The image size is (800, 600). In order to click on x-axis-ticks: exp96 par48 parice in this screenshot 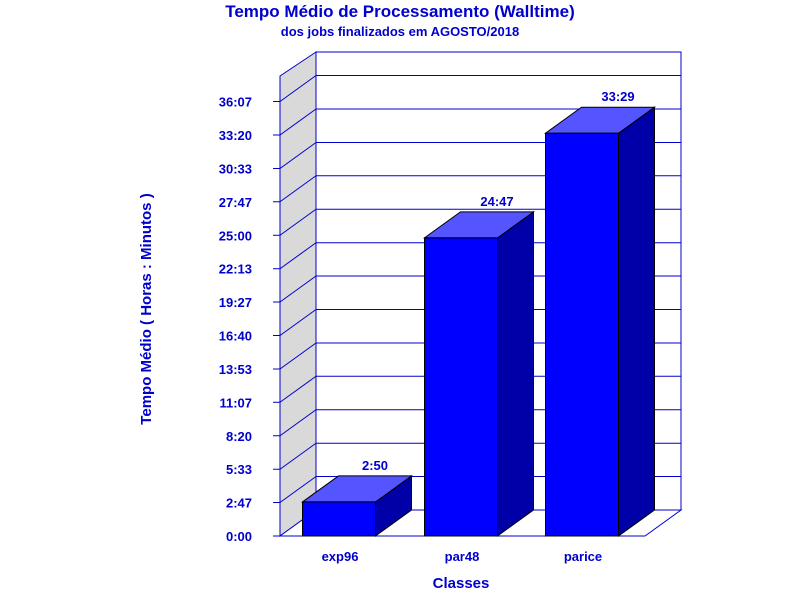, I will do `click(462, 556)`.